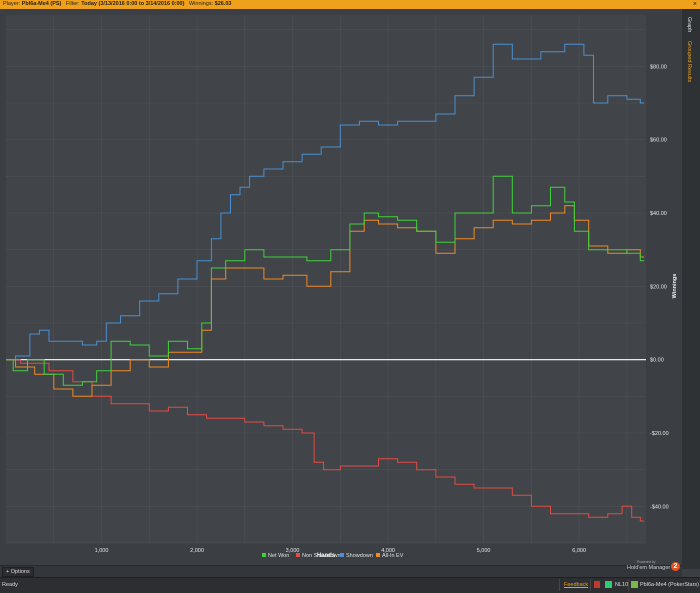 This screenshot has height=593, width=700. What do you see at coordinates (658, 214) in the screenshot?
I see `y-tick-label: $40.00` at bounding box center [658, 214].